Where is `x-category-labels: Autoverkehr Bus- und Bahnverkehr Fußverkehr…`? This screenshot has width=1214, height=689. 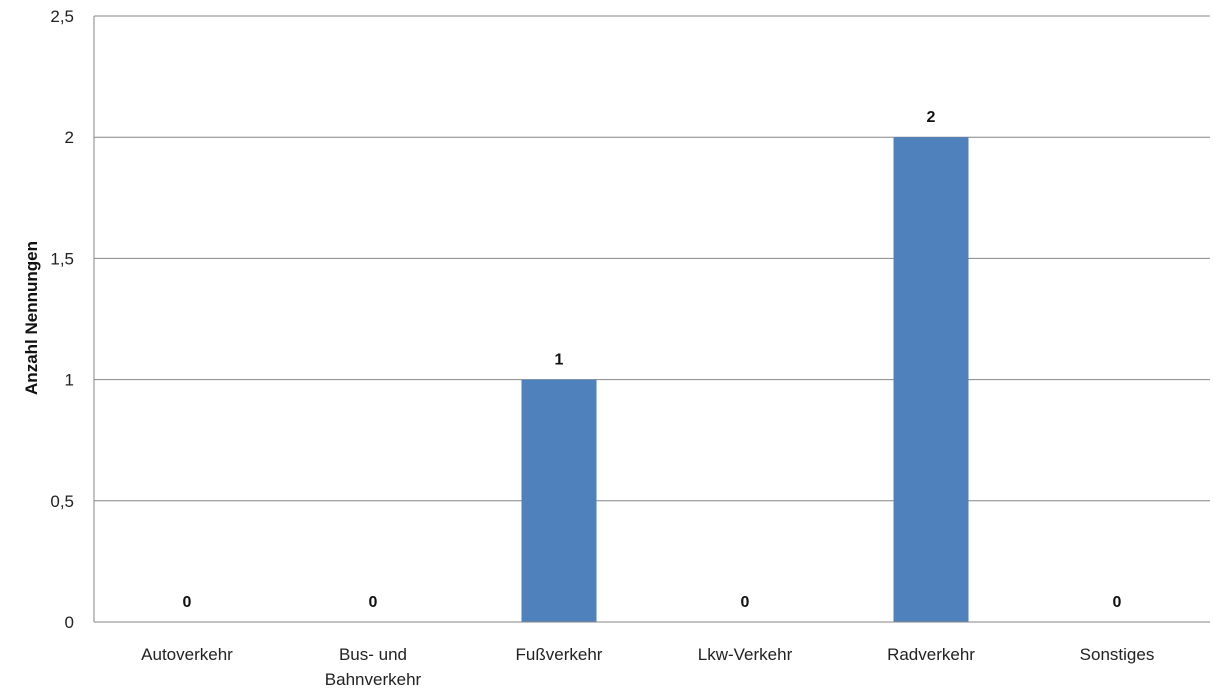
x-category-labels: Autoverkehr Bus- und Bahnverkehr Fußverkehr… is located at coordinates (647, 667).